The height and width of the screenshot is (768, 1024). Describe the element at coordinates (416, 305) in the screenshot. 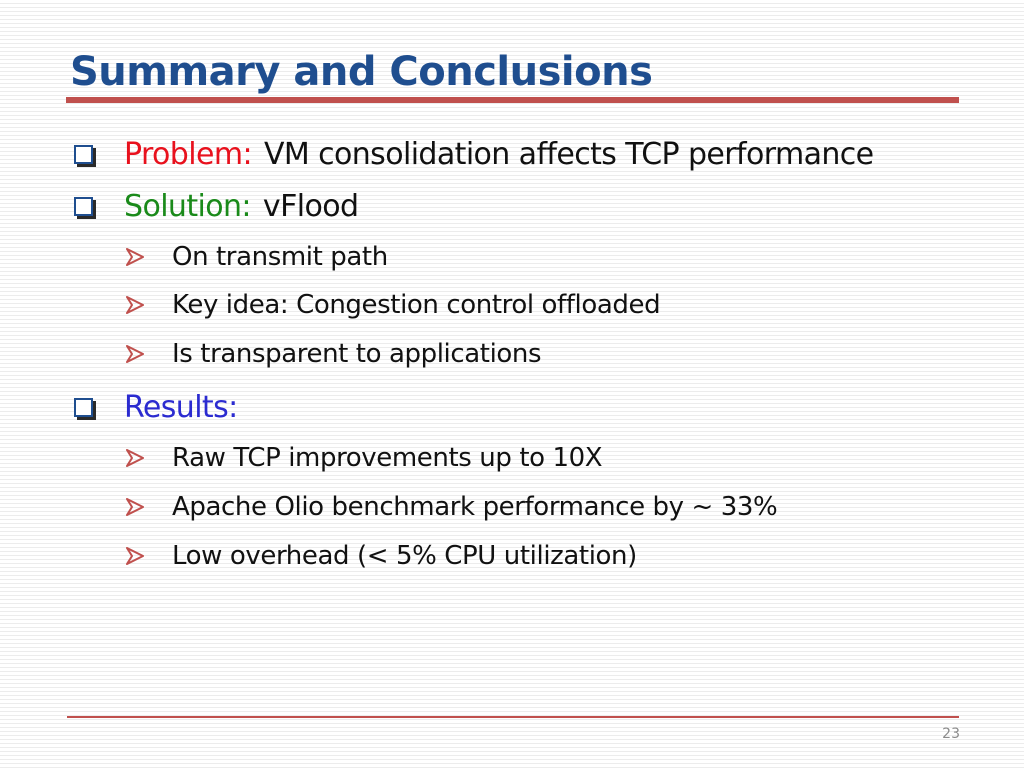

I see `sub-bullet-text: Key idea: Congestion control offloaded` at that location.